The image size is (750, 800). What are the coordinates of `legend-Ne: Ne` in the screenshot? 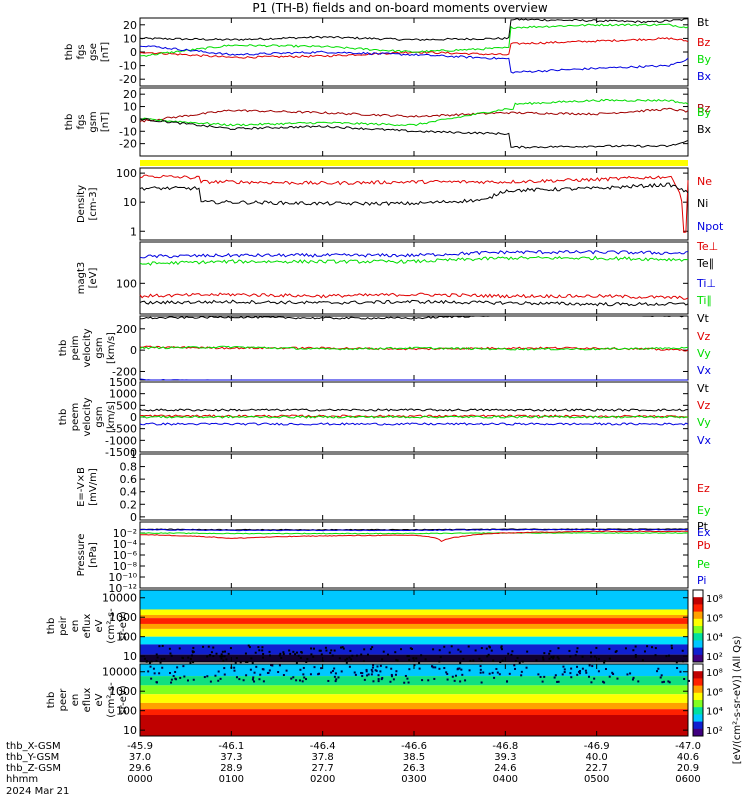 It's located at (704, 181).